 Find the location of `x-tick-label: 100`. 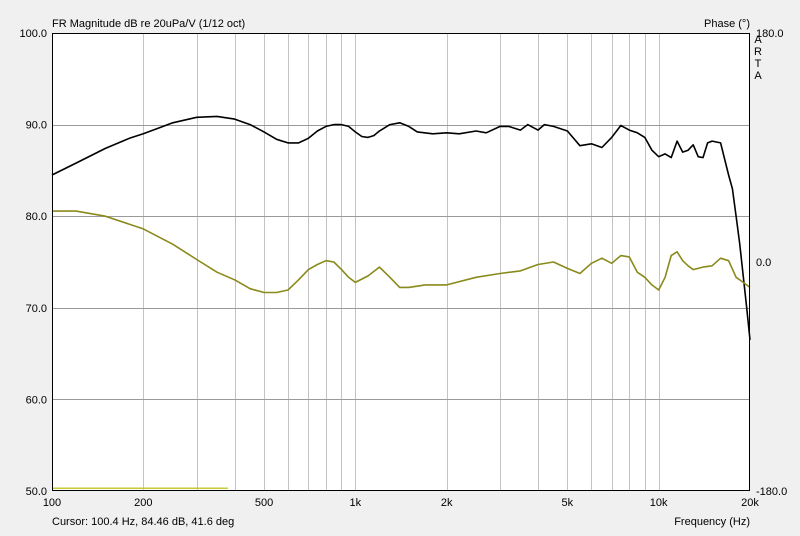

x-tick-label: 100 is located at coordinates (52, 503).